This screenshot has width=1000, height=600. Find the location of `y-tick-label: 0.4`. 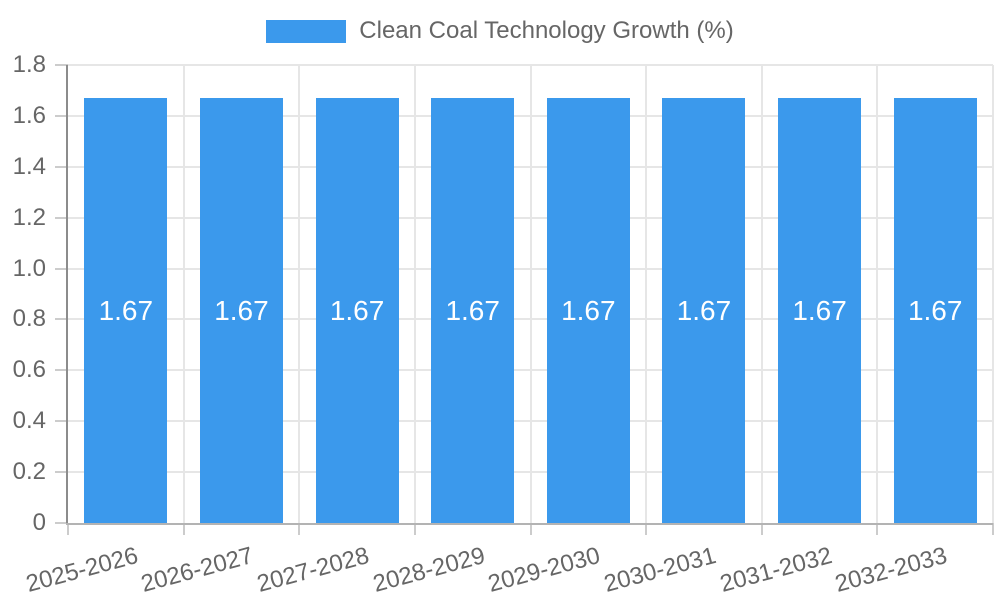

y-tick-label: 0.4 is located at coordinates (29, 421).